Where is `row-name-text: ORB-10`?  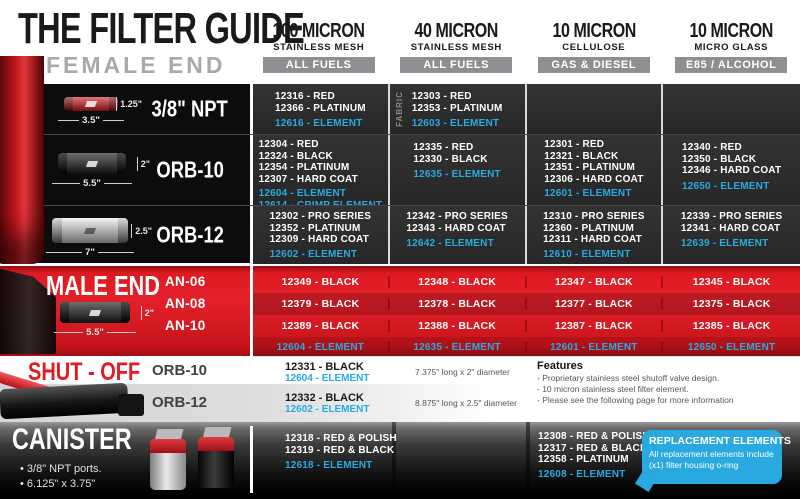 row-name-text: ORB-10 is located at coordinates (190, 169).